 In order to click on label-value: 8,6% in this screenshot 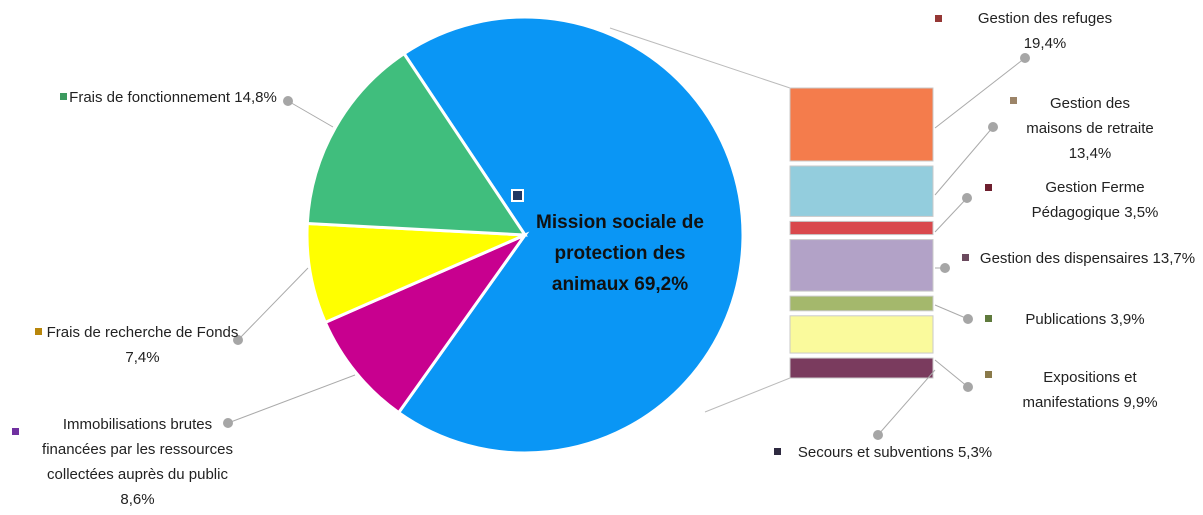, I will do `click(137, 499)`.